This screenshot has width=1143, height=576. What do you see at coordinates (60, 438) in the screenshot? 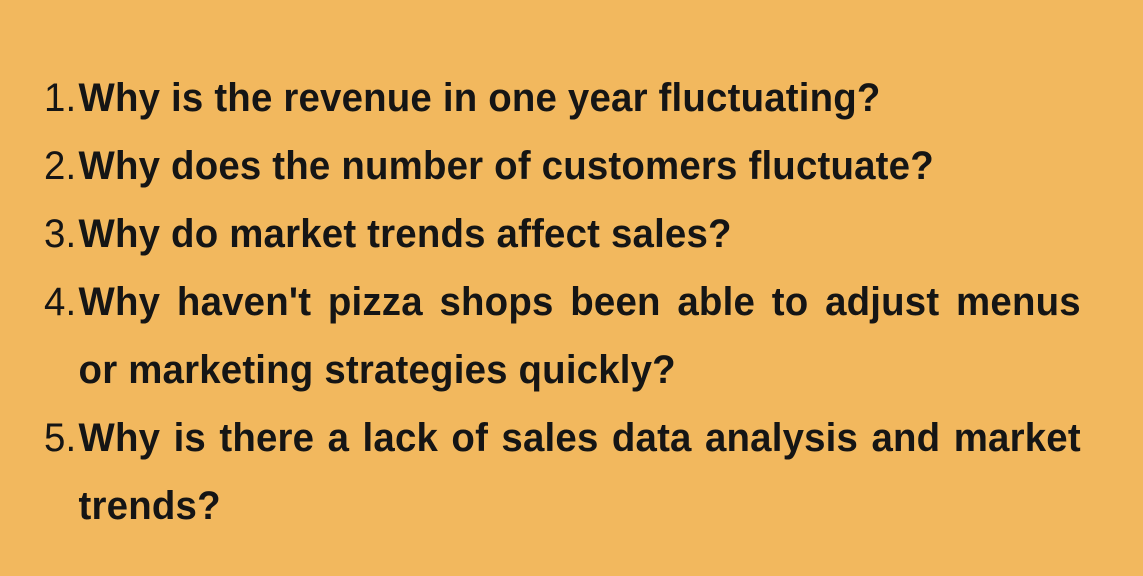
I see `item-number: 5.` at bounding box center [60, 438].